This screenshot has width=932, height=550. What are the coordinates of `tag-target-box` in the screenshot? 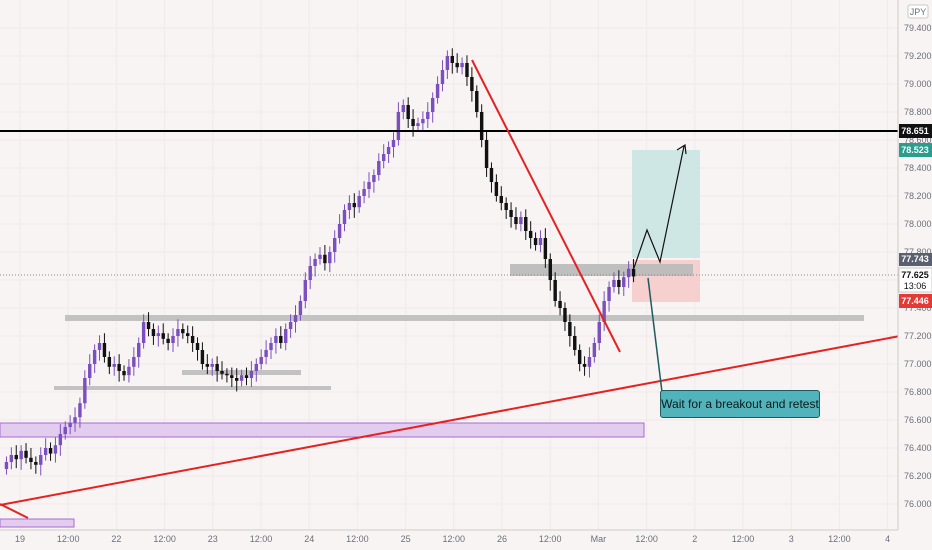 It's located at (915, 150).